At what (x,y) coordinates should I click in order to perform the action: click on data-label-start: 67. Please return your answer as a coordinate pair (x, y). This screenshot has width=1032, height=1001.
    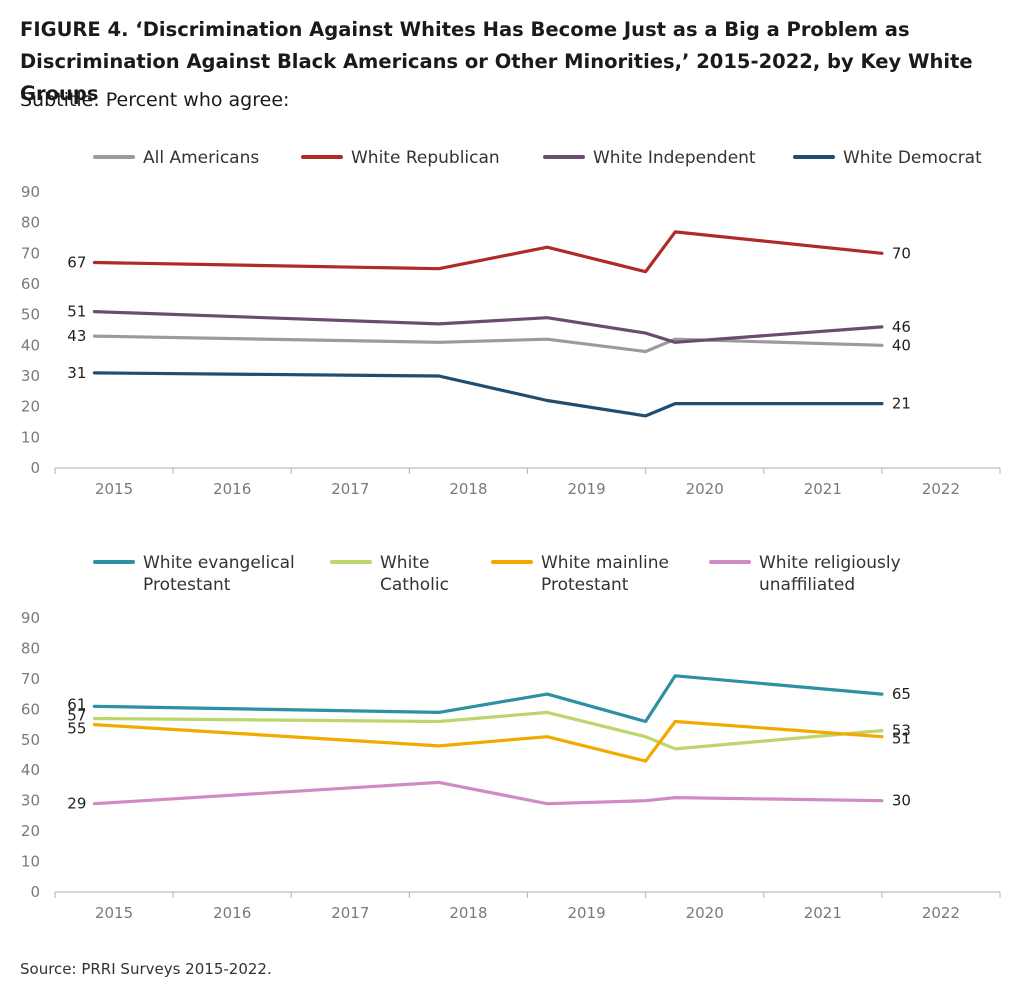
    Looking at the image, I should click on (76, 263).